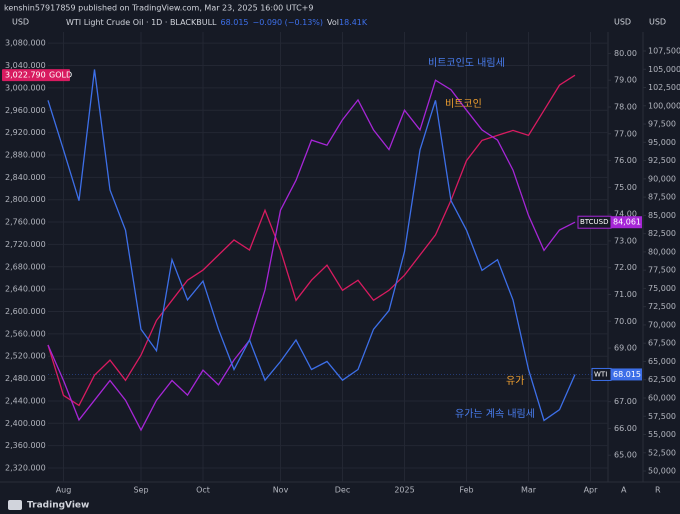  Describe the element at coordinates (625, 133) in the screenshot. I see `y2-tick-label: 77.00` at that location.